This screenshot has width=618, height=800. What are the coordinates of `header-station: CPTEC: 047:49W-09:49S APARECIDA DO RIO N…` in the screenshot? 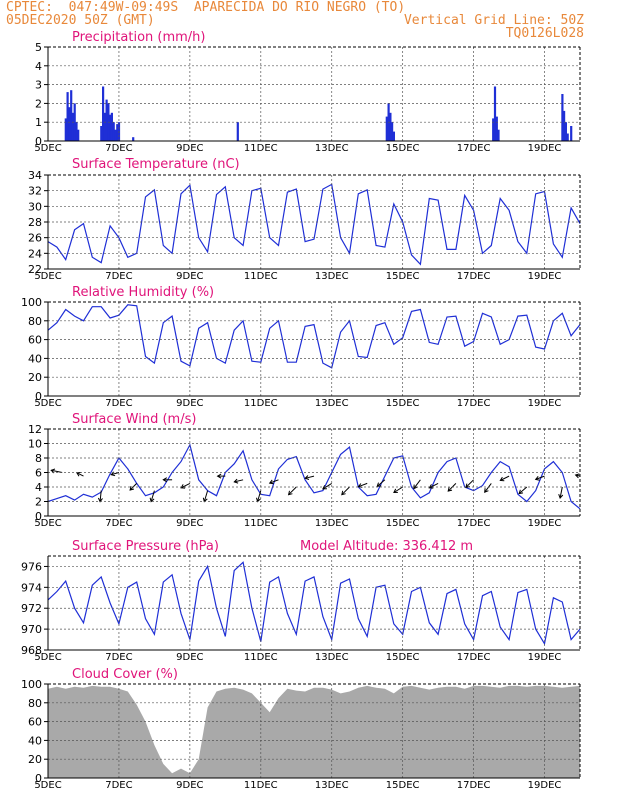 It's located at (206, 7).